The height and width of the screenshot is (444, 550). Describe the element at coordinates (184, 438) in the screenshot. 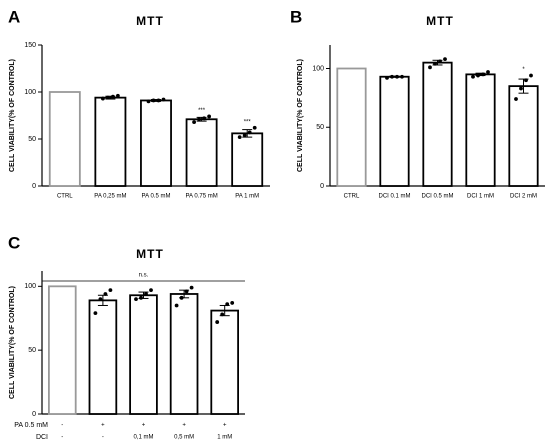

I see `table-cell: 0,5 mM` at that location.